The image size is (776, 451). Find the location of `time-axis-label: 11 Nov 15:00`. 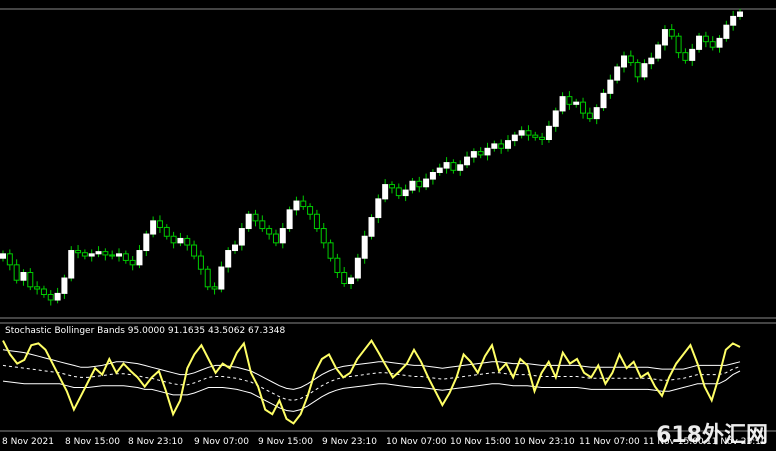

time-axis-label: 11 Nov 15:00 is located at coordinates (673, 442).